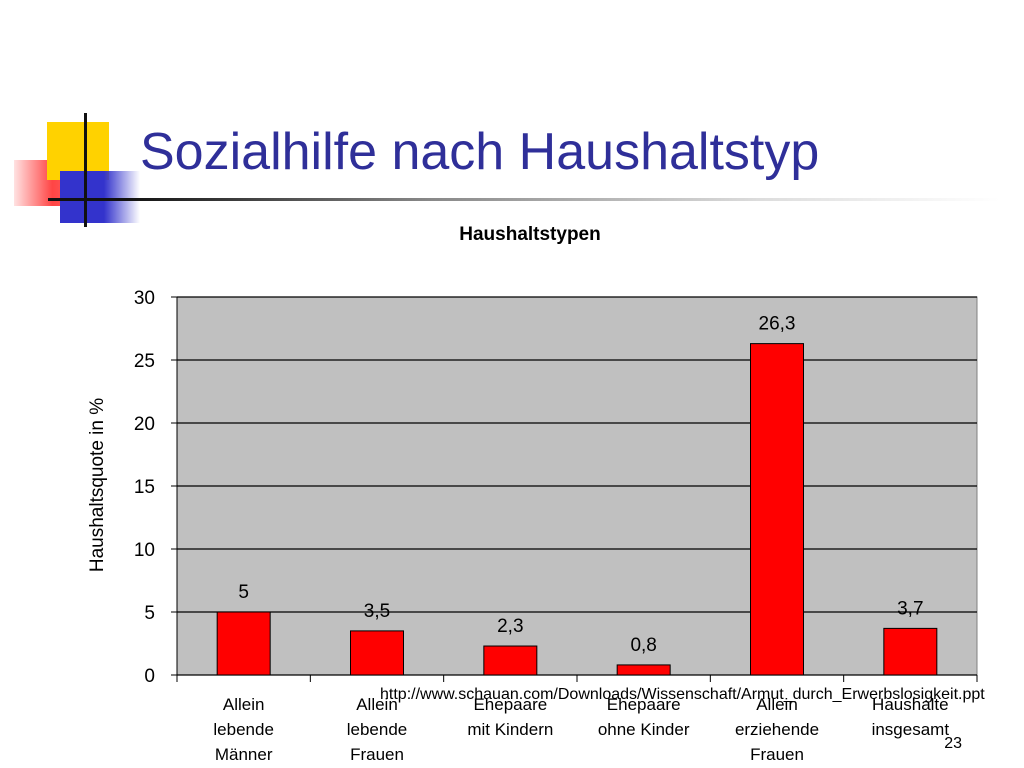 This screenshot has width=1024, height=768. I want to click on x-tick-label: Männer, so click(244, 754).